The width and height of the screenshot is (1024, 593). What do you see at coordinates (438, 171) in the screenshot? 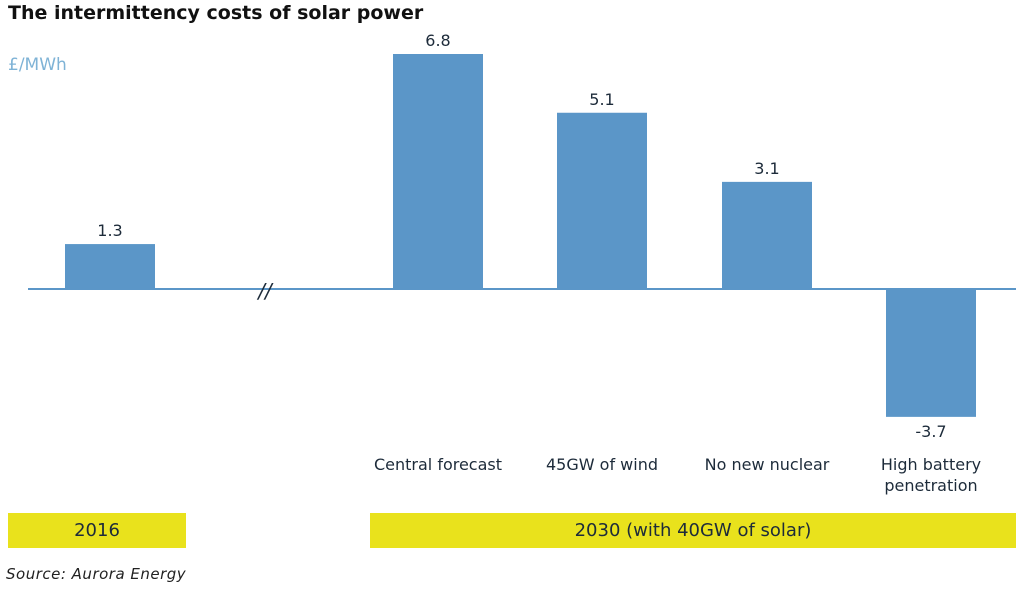
I see `bar-central-forecast` at bounding box center [438, 171].